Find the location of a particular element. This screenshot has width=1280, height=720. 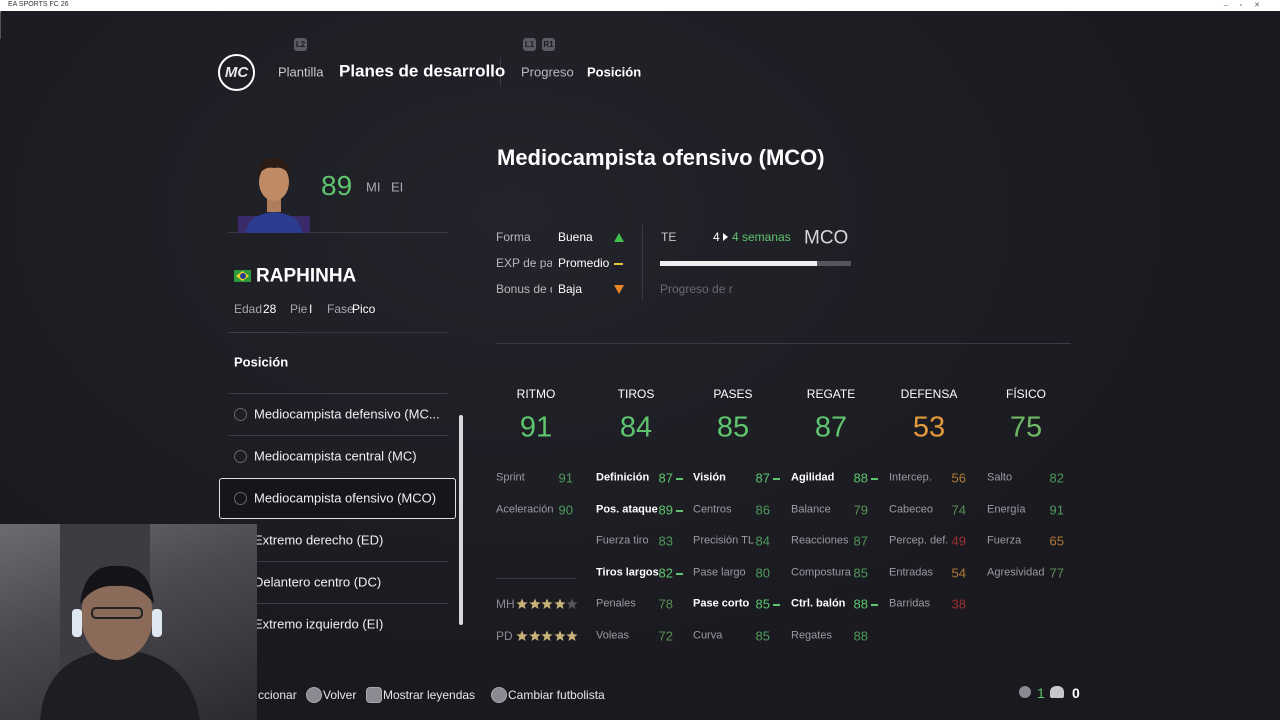

stat-value: 49 is located at coordinates (958, 541).